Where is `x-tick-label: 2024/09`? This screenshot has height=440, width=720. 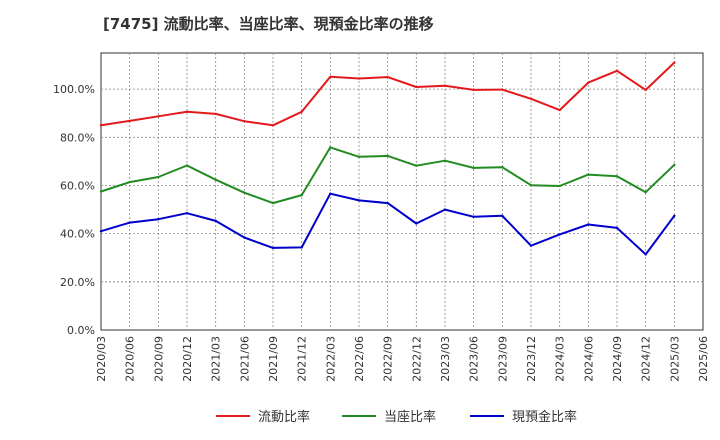 x-tick-label: 2024/09 is located at coordinates (617, 359).